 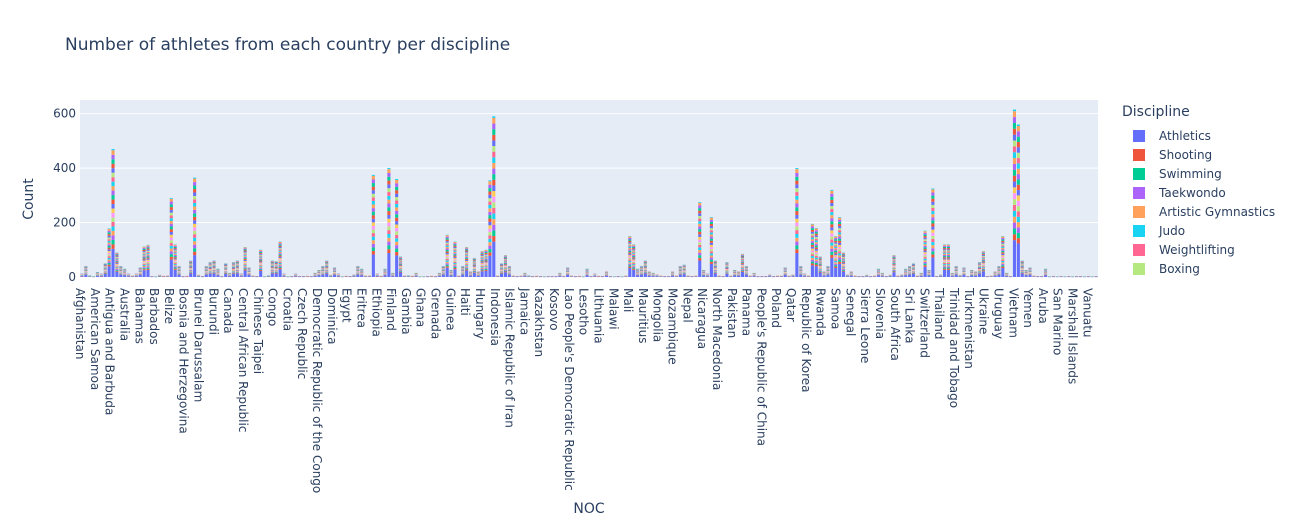 I want to click on x-tick-label: Mauritius, so click(x=643, y=315).